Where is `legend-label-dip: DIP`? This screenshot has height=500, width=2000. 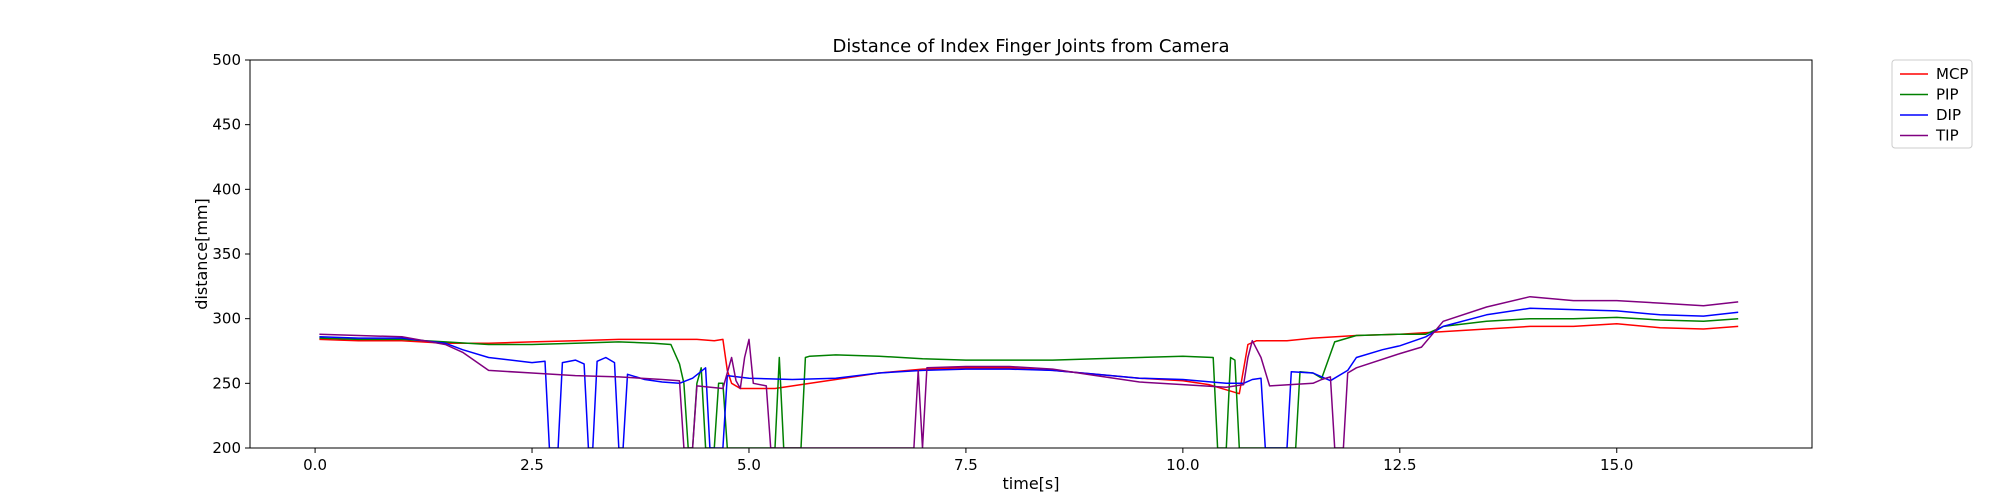 legend-label-dip: DIP is located at coordinates (1948, 115).